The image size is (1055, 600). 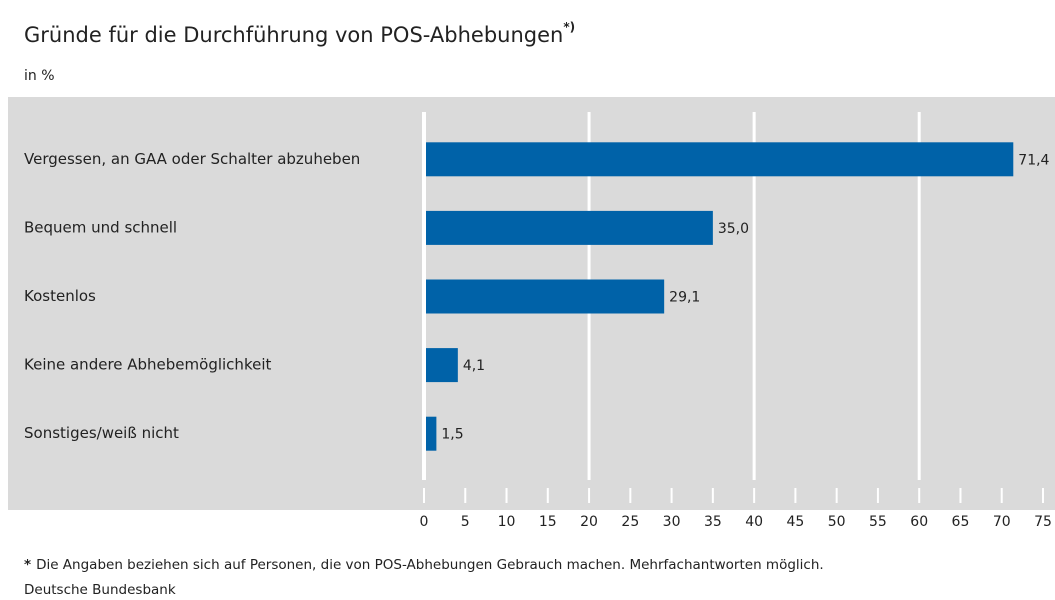 What do you see at coordinates (878, 522) in the screenshot?
I see `x-tick-label: 55` at bounding box center [878, 522].